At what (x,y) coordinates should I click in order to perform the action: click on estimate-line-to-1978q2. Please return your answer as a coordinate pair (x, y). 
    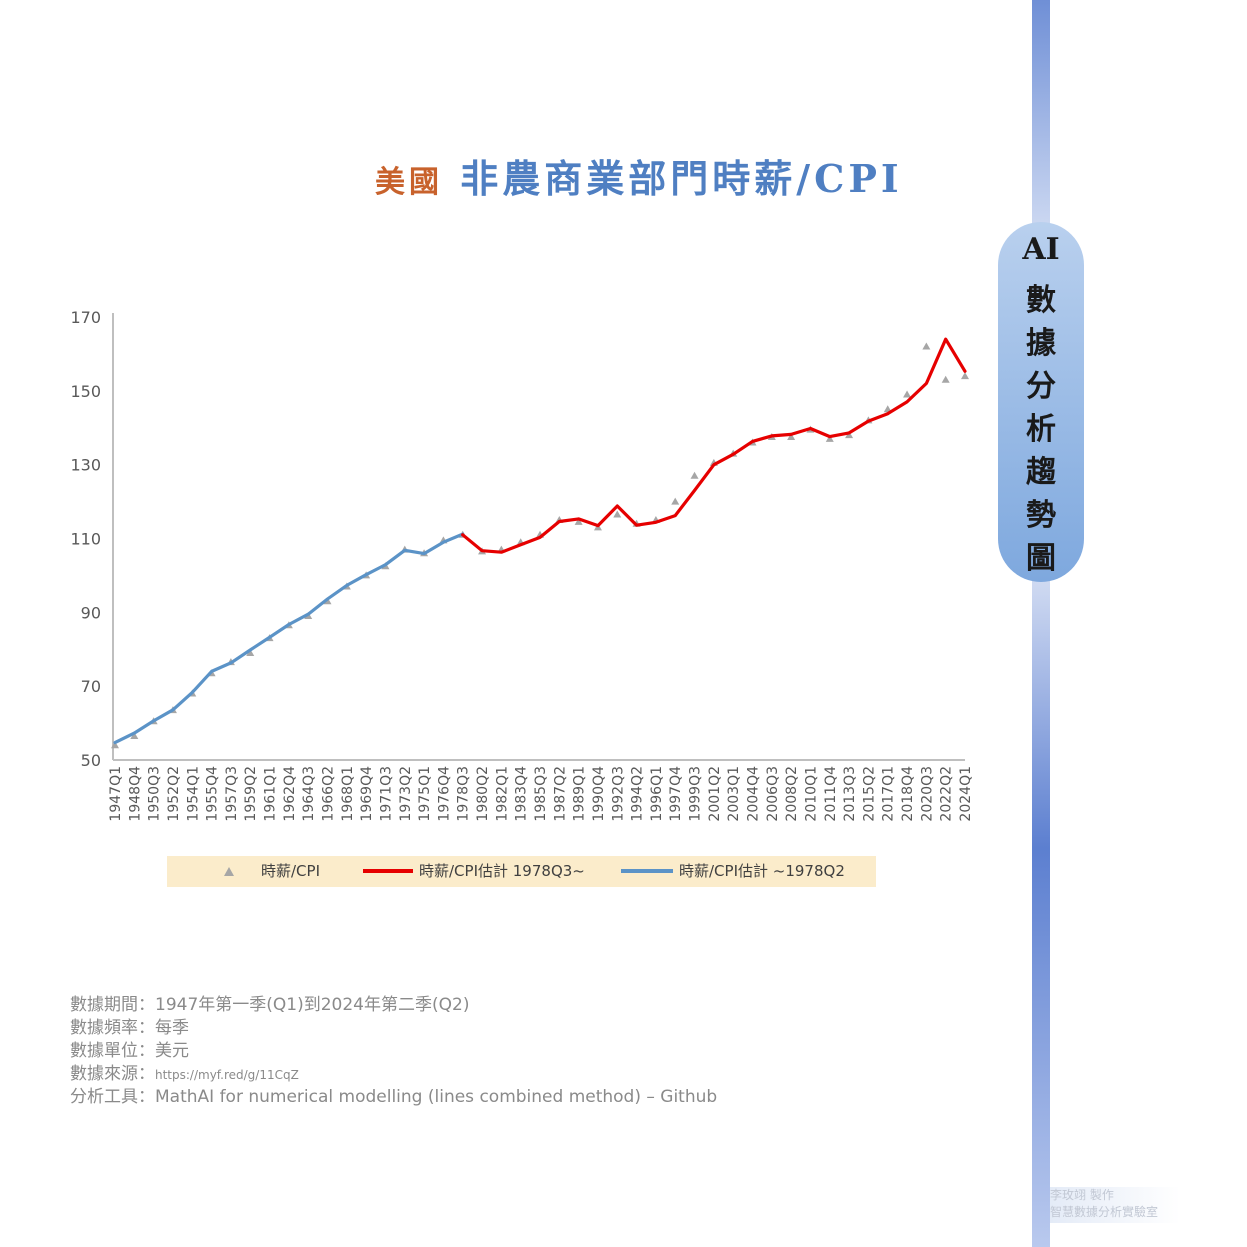
    Looking at the image, I should click on (289, 638).